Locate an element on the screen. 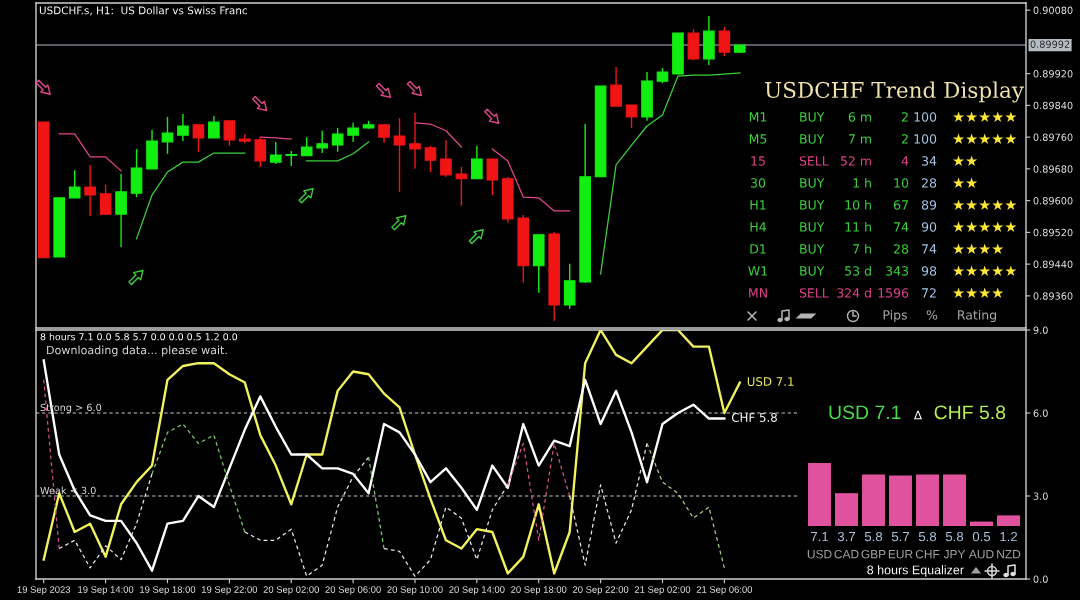  text: 7 h is located at coordinates (862, 248).